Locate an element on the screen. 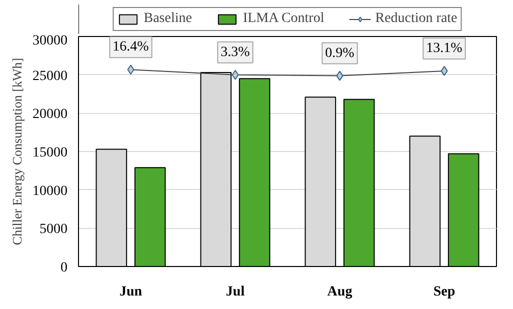  x-tick-label: Aug is located at coordinates (339, 292).